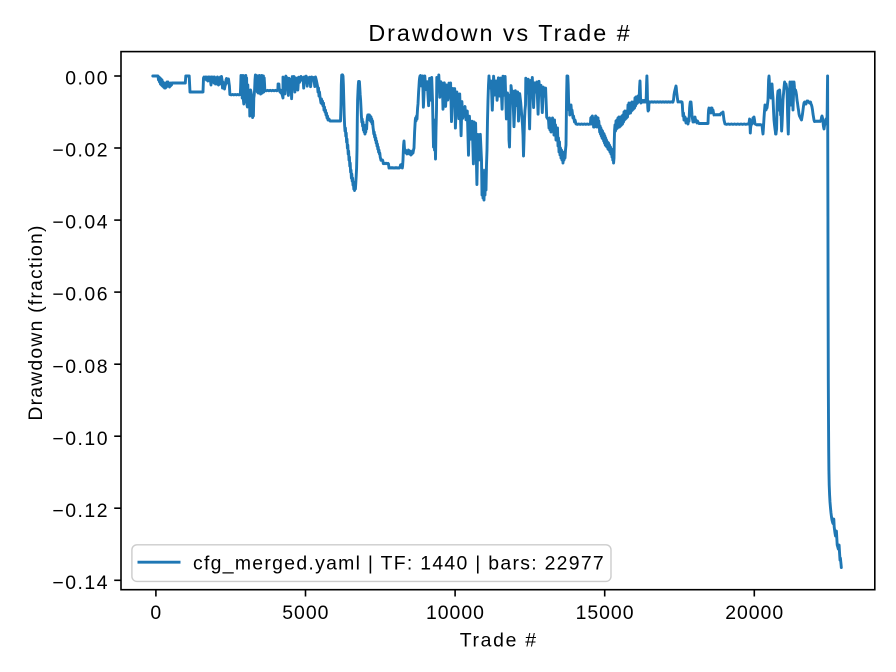 This screenshot has height=672, width=896. Describe the element at coordinates (754, 613) in the screenshot. I see `svg-text: 20000` at that location.